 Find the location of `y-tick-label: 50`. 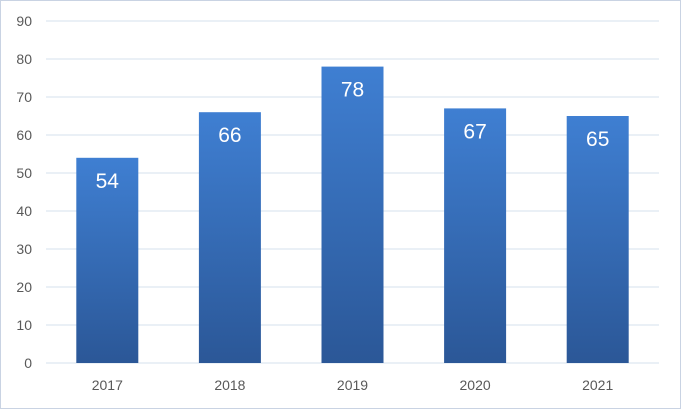

y-tick-label: 50 is located at coordinates (24, 173).